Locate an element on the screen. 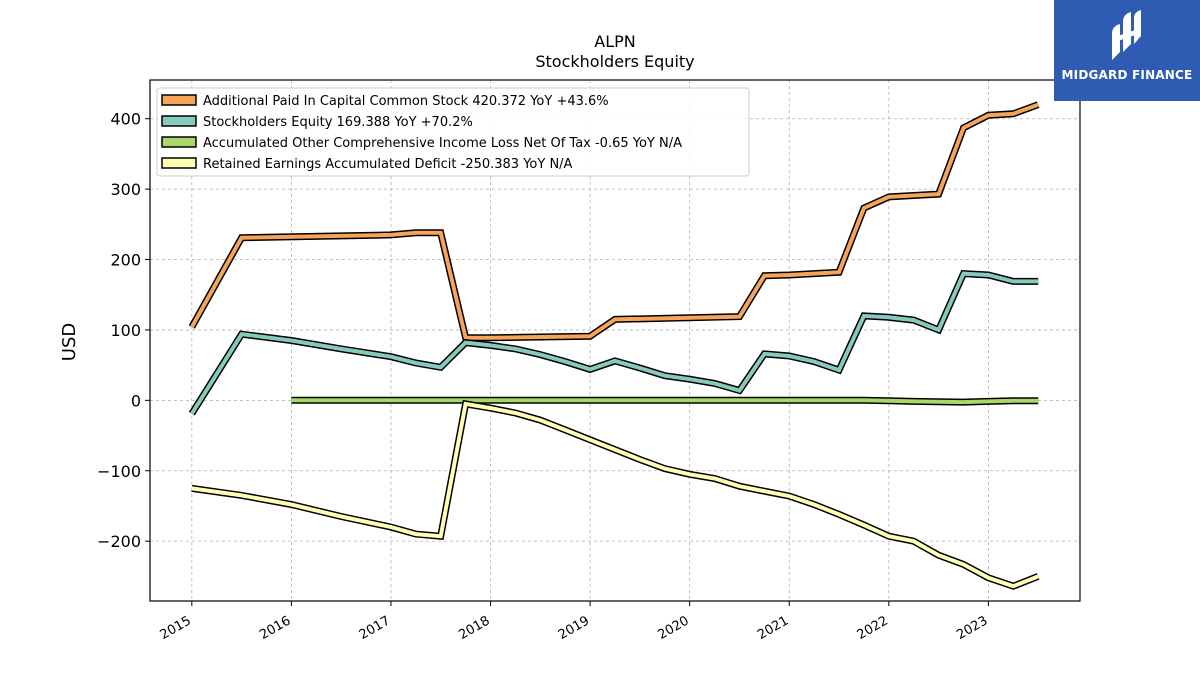 This screenshot has height=675, width=1200. series-line-stroke is located at coordinates (665, 401).